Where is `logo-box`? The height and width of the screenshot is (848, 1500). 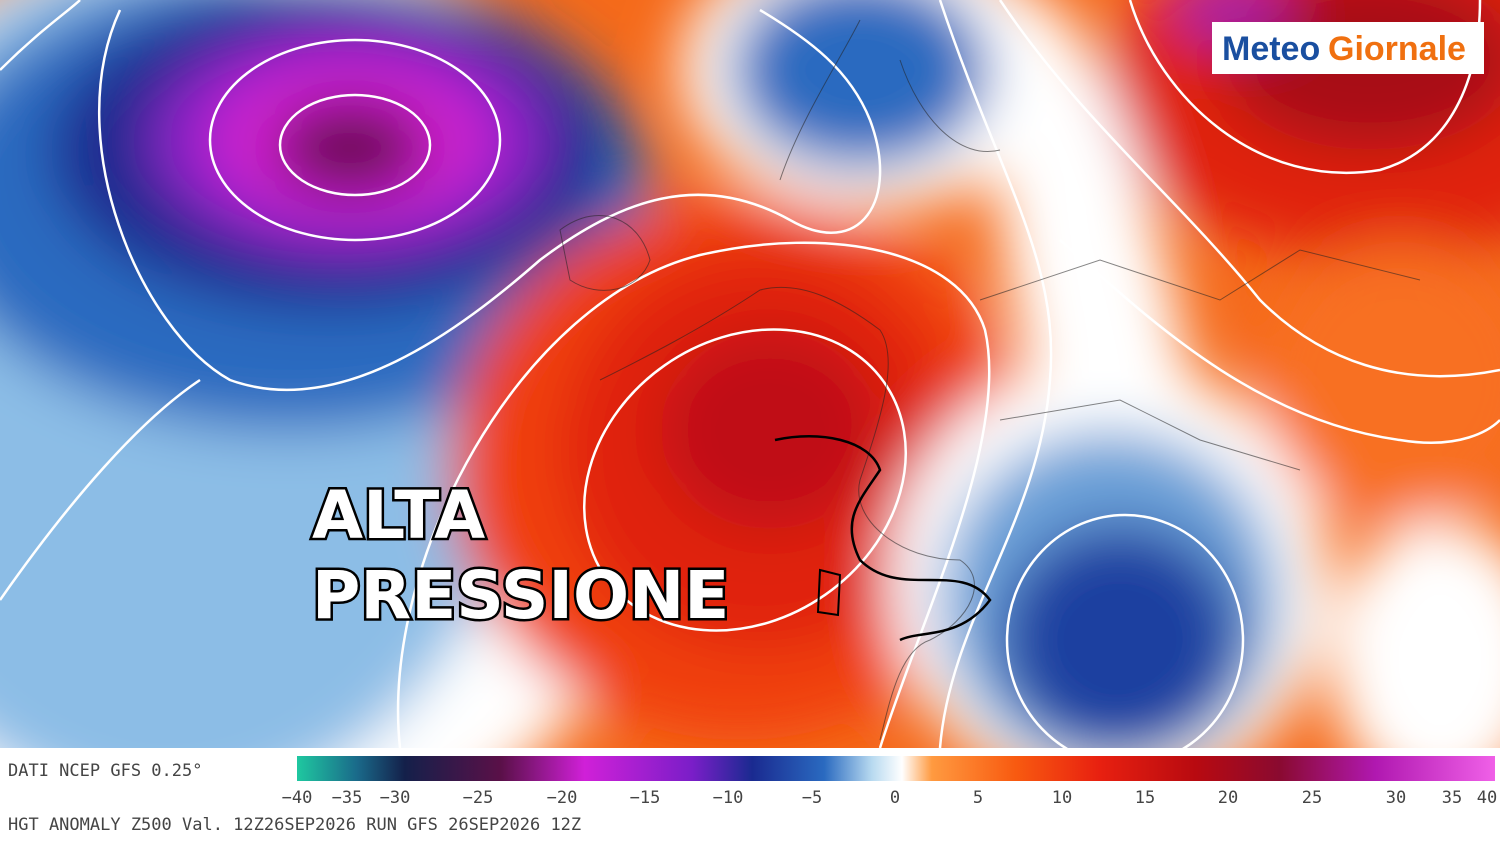
logo-box is located at coordinates (1348, 48).